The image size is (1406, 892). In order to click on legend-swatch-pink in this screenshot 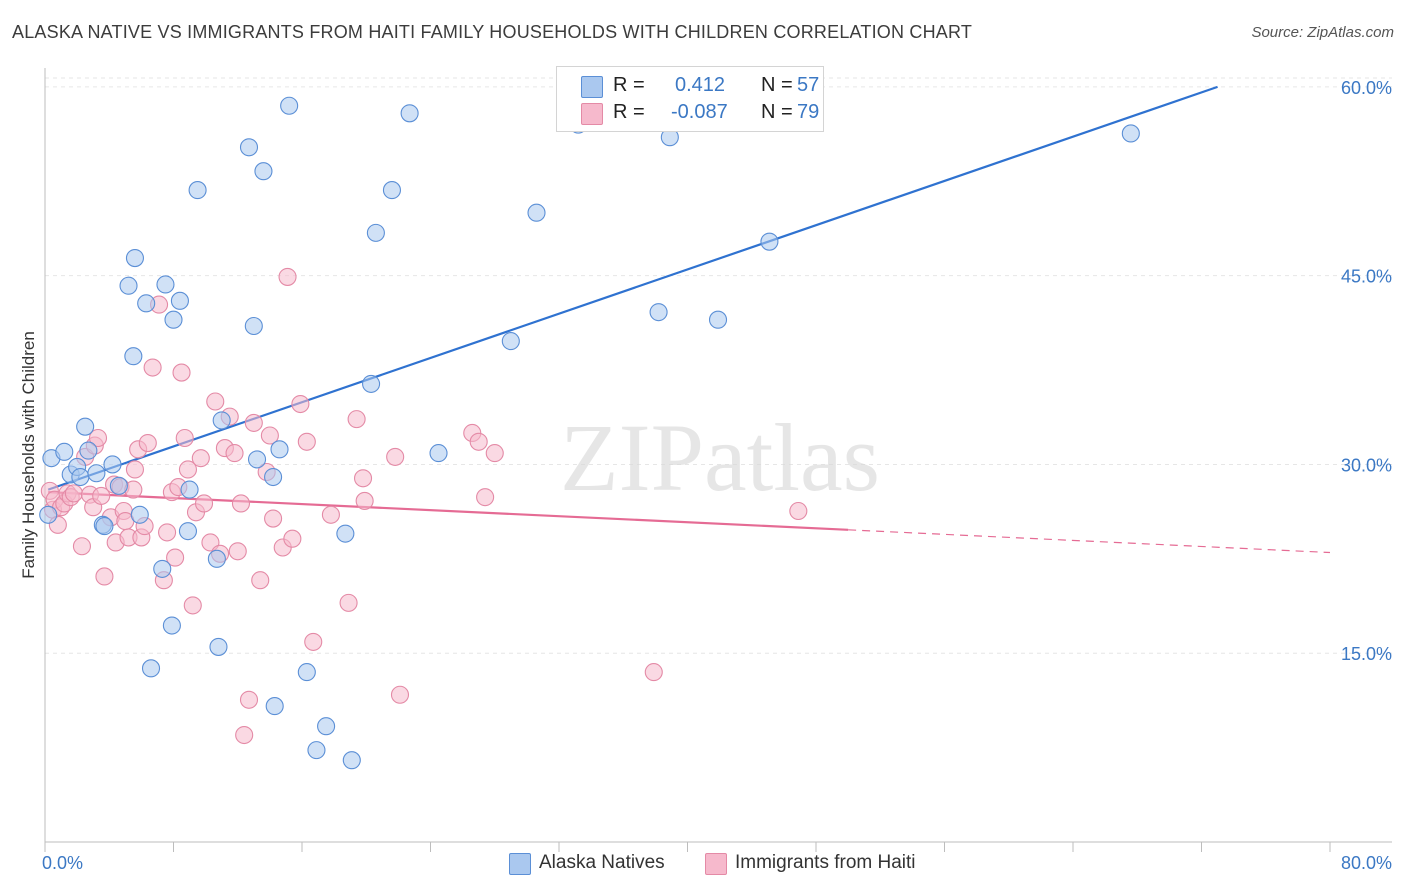, I will do `click(592, 114)`.